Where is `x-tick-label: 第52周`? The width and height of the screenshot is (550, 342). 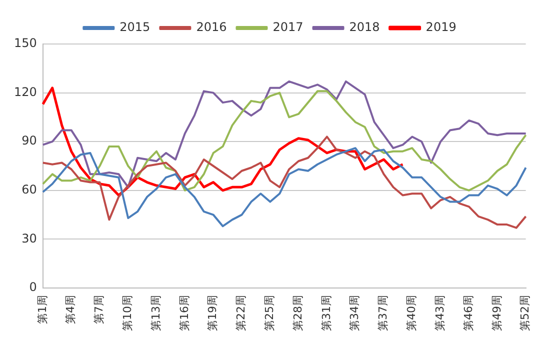 x-tick-label: 第52周 is located at coordinates (525, 313).